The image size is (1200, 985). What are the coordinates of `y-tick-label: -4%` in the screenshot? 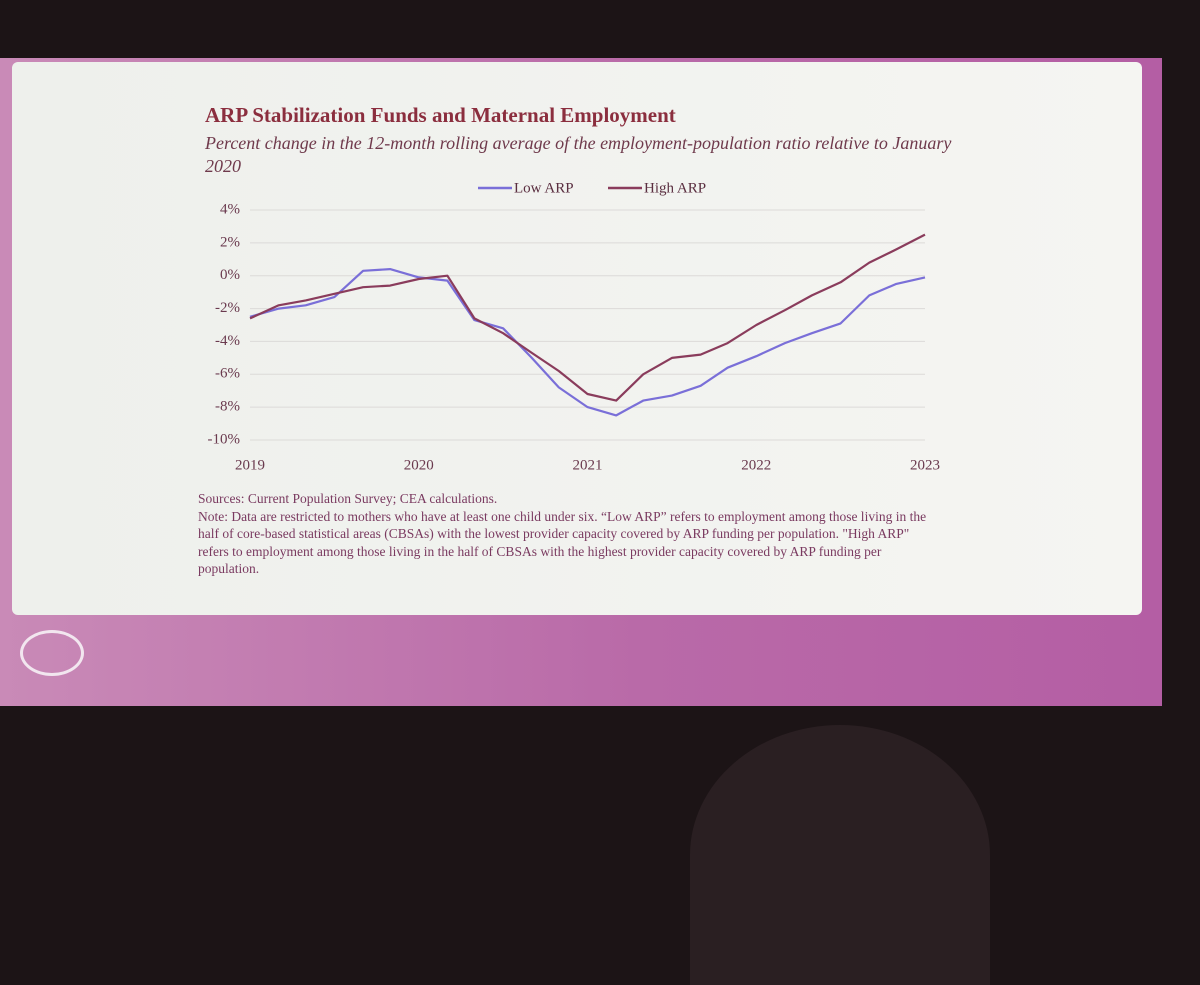 It's located at (227, 341).